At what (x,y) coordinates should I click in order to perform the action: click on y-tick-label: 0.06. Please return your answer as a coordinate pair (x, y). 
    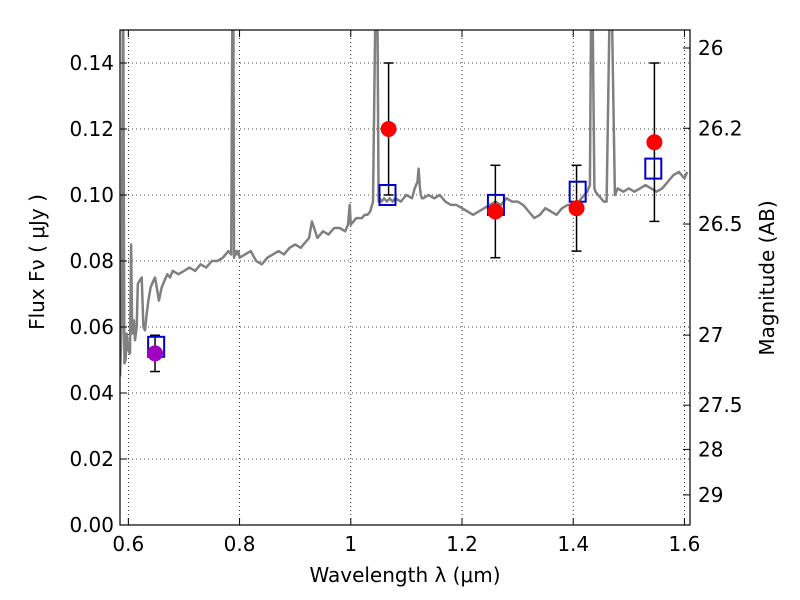
    Looking at the image, I should click on (91, 327).